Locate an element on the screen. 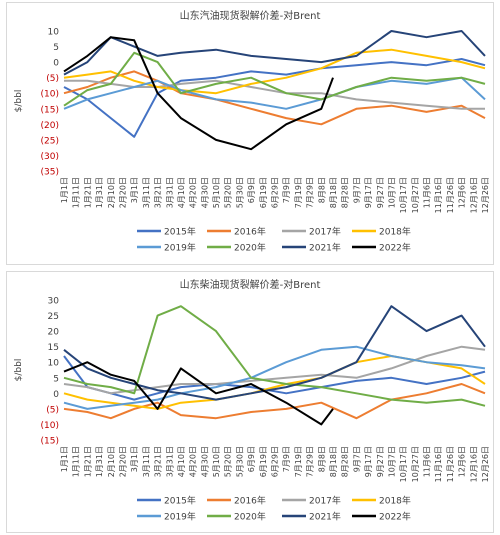  series-line-2020年 is located at coordinates (274, 79).